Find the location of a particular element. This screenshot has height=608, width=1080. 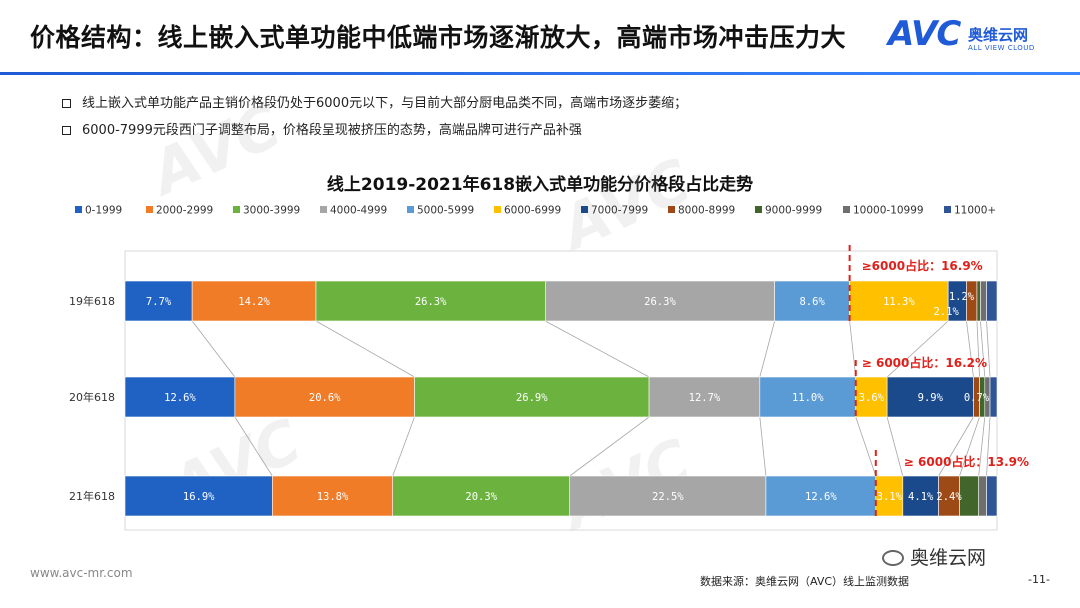

data-label: 13.8% is located at coordinates (333, 497).